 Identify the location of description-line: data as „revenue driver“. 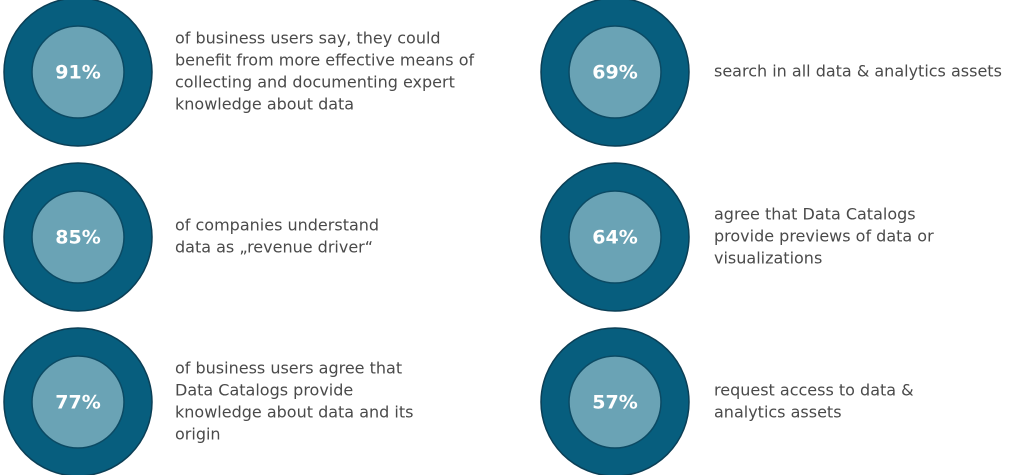
(274, 247).